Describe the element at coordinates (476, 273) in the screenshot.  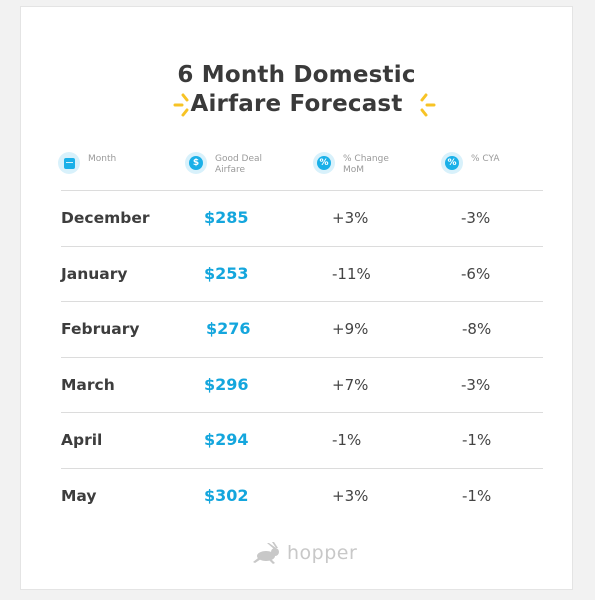
I see `cya-cell: -6%` at that location.